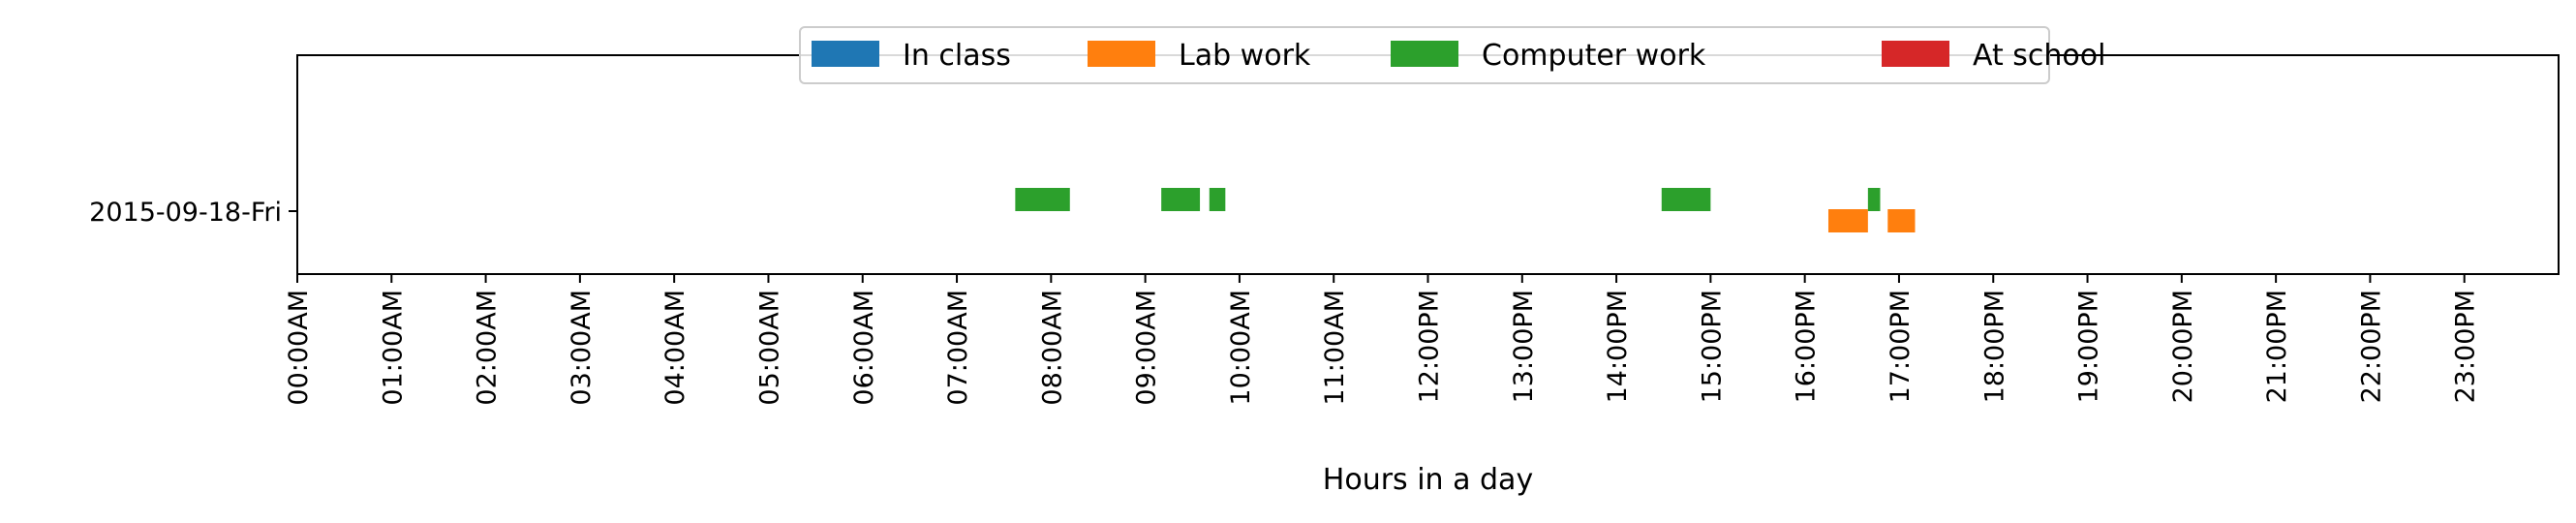 The width and height of the screenshot is (2576, 523). I want to click on x-tick-label: 13:00PM, so click(1524, 346).